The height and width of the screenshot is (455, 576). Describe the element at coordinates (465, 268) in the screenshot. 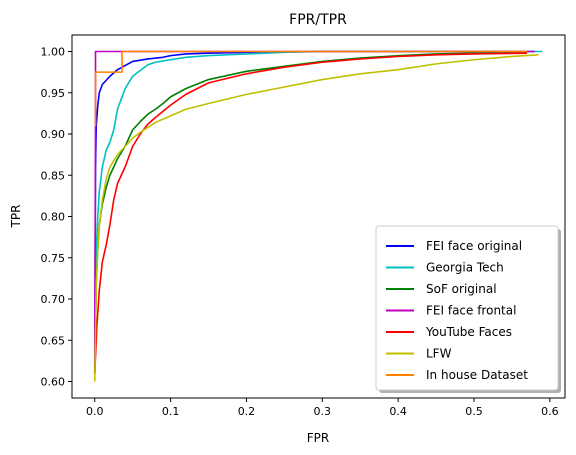

I see `legend-label: Georgia Tech` at that location.